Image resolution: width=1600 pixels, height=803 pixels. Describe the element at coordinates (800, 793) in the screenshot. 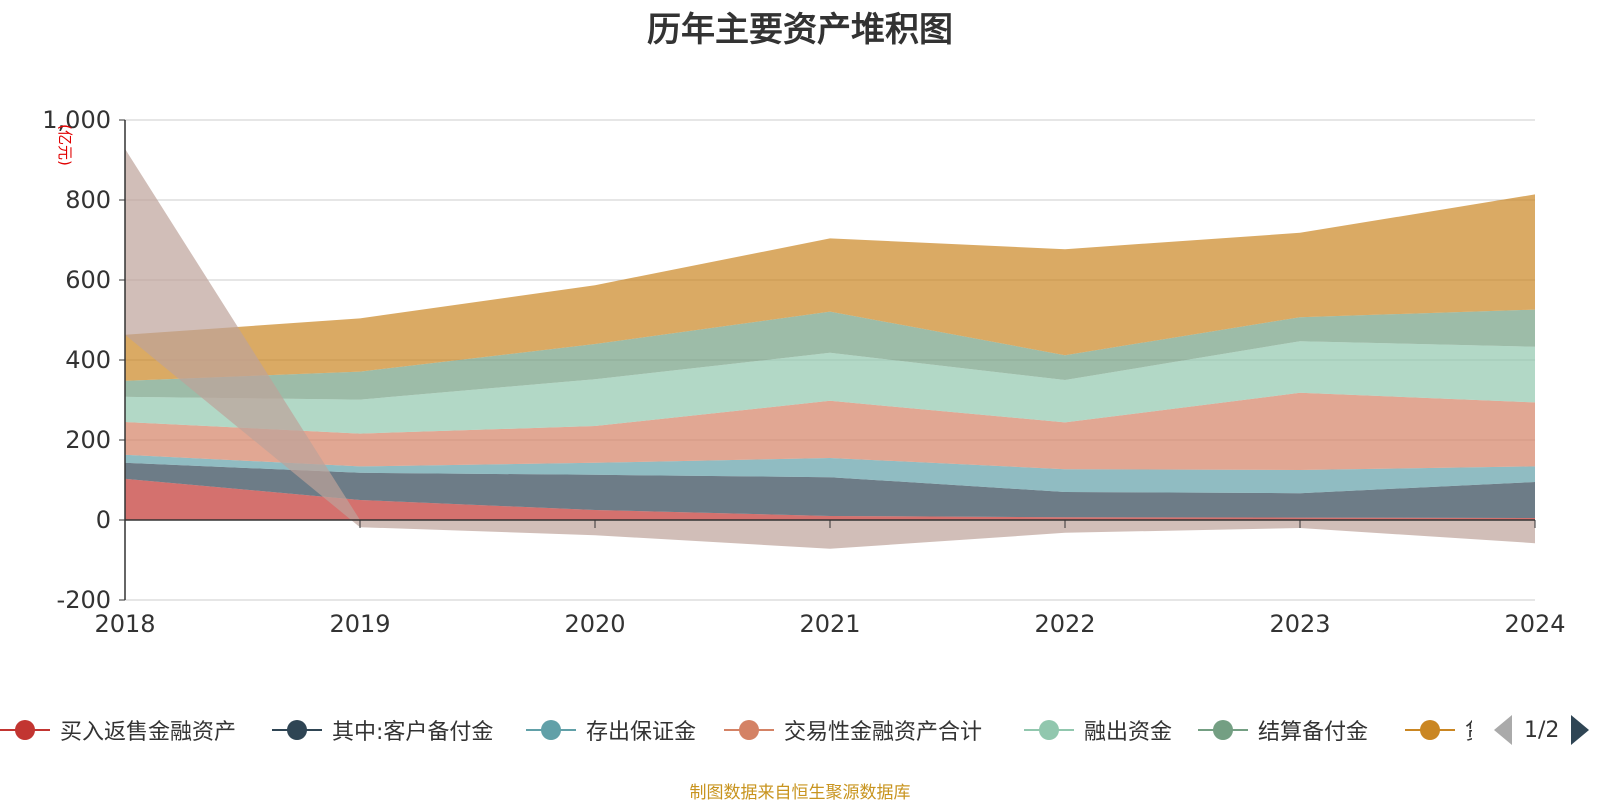

I see `source-note: 制图数据来自恒生聚源数据库` at that location.